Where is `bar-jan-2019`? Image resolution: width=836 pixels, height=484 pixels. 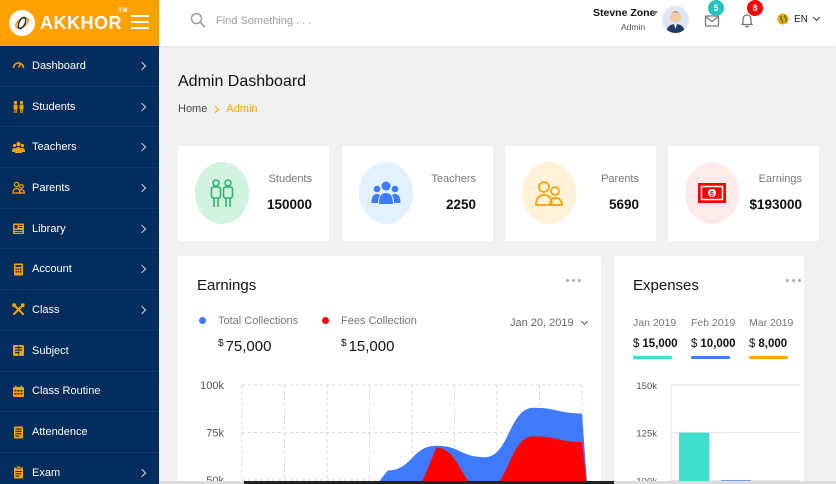
bar-jan-2019 is located at coordinates (694, 458).